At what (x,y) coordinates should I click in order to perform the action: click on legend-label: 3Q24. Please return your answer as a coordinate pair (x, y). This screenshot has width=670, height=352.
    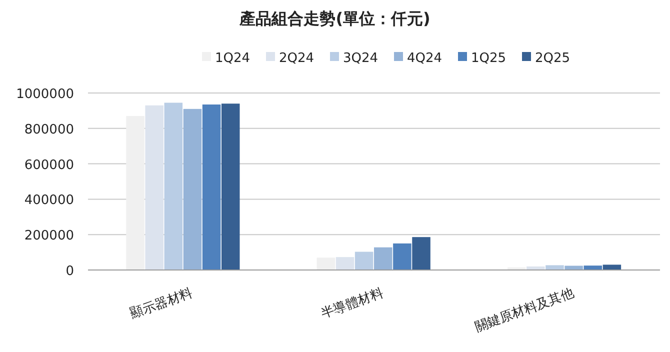
    Looking at the image, I should click on (360, 58).